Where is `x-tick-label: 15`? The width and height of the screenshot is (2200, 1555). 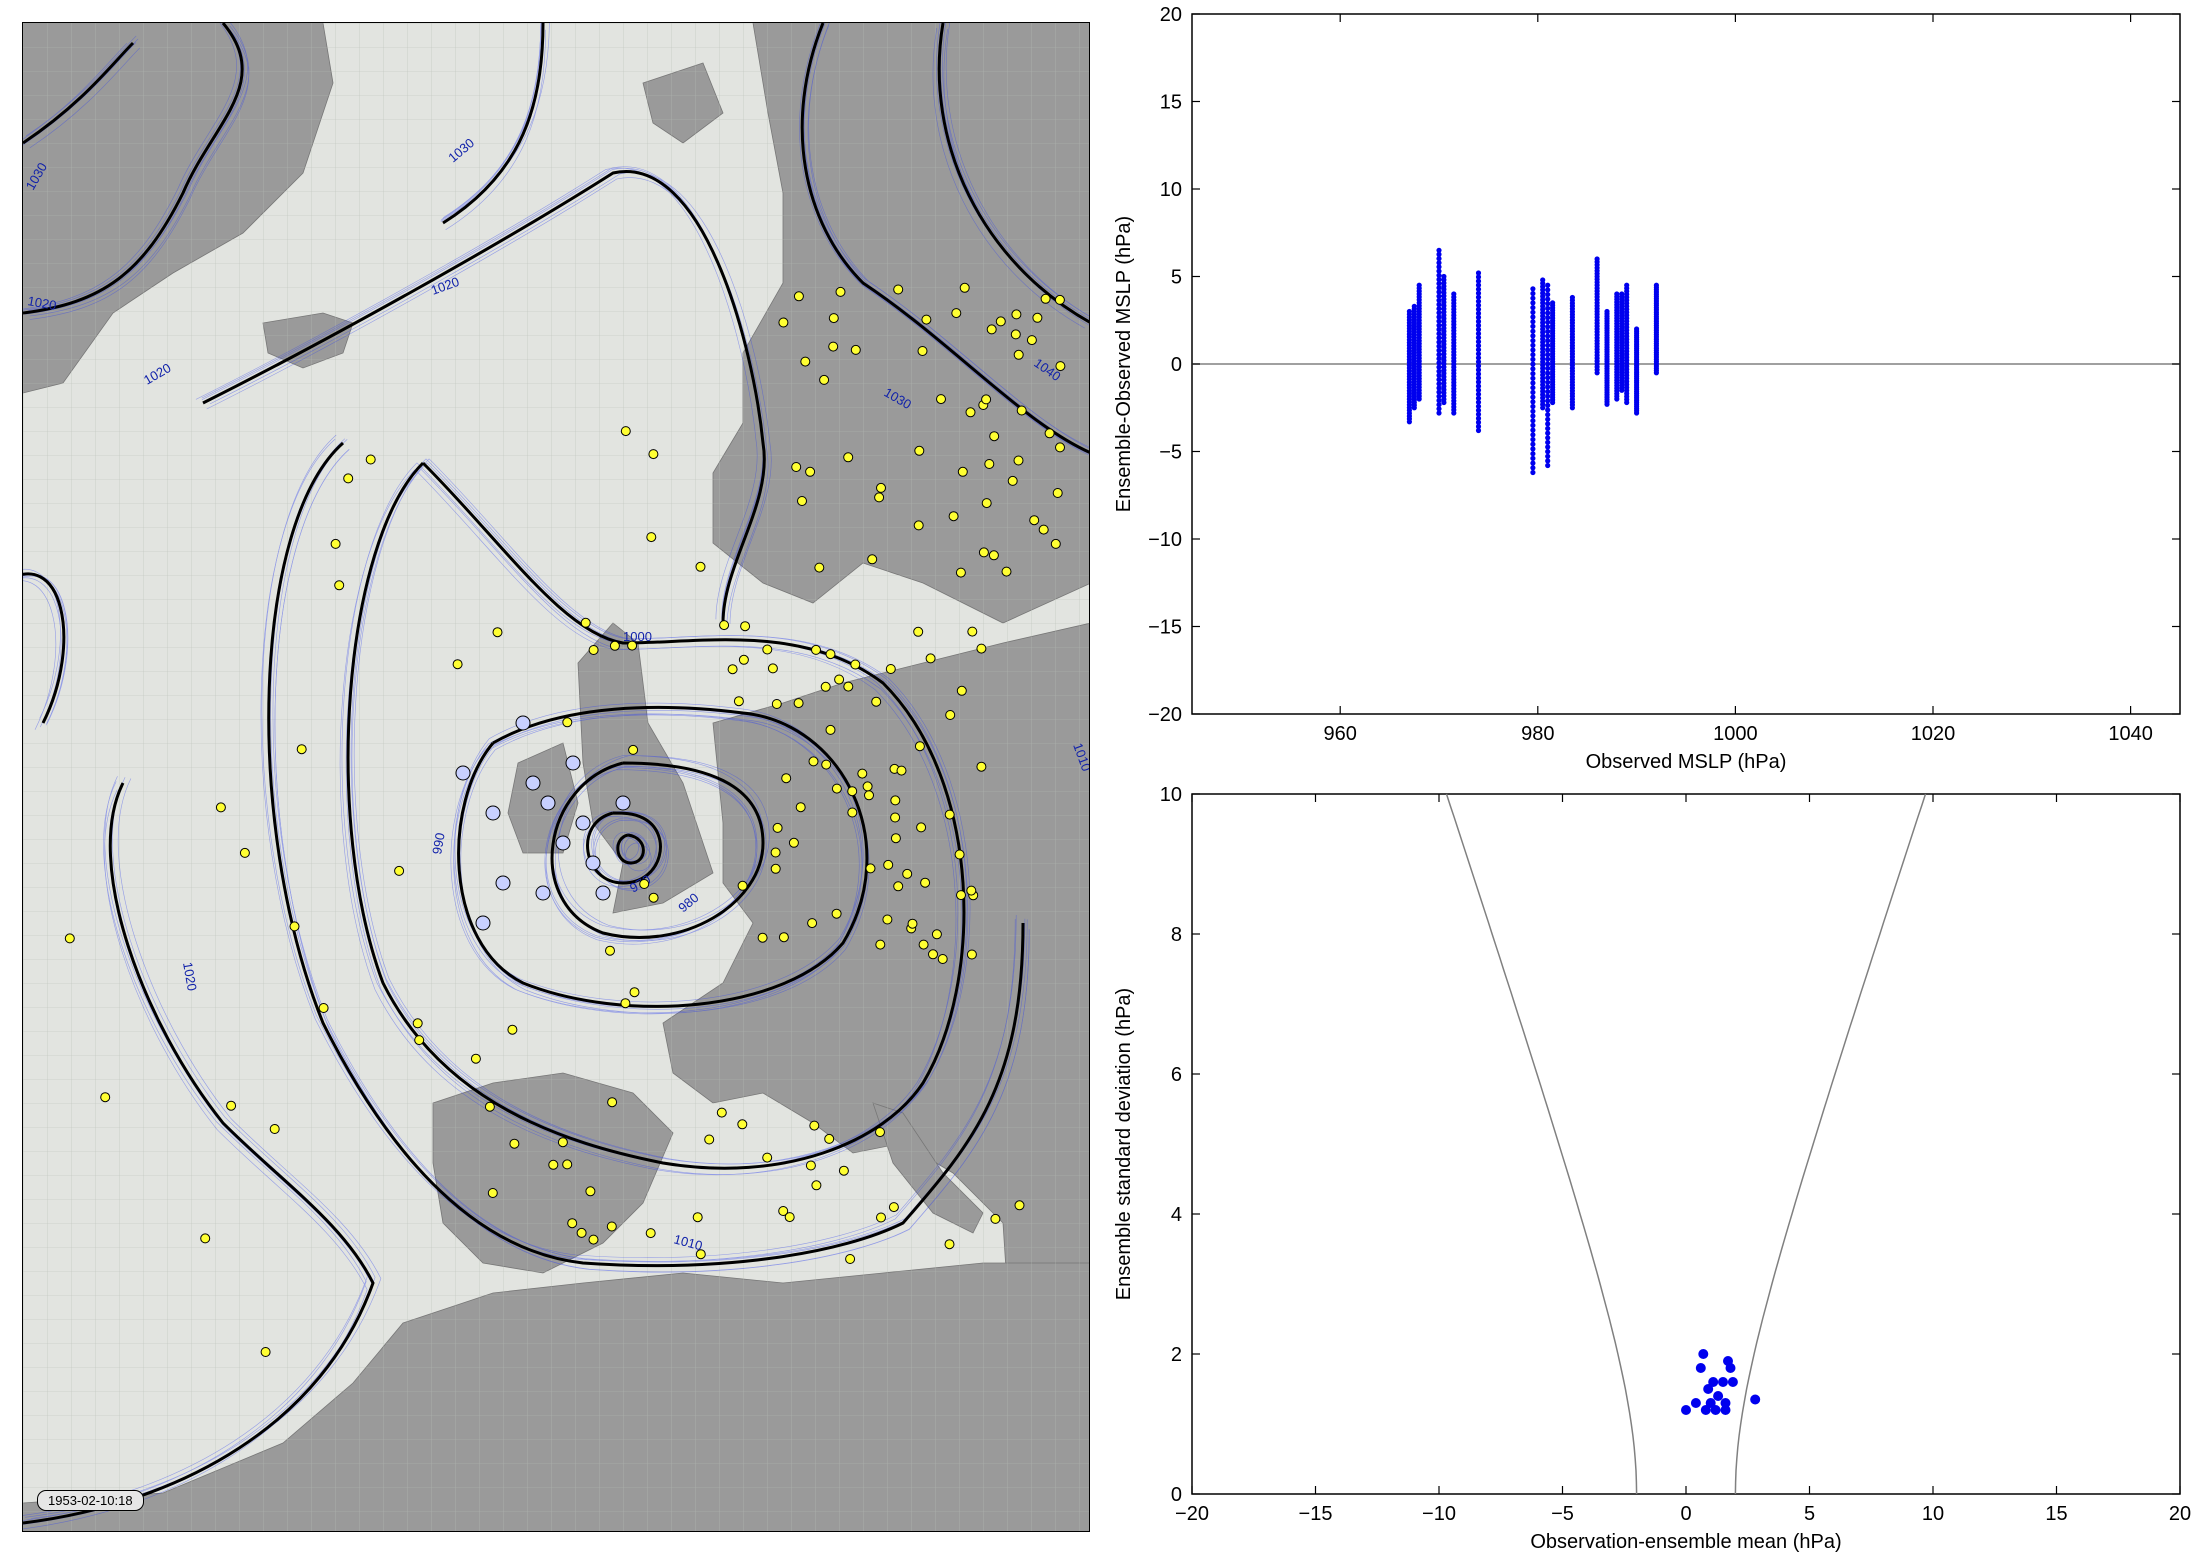 x-tick-label: 15 is located at coordinates (2056, 1514).